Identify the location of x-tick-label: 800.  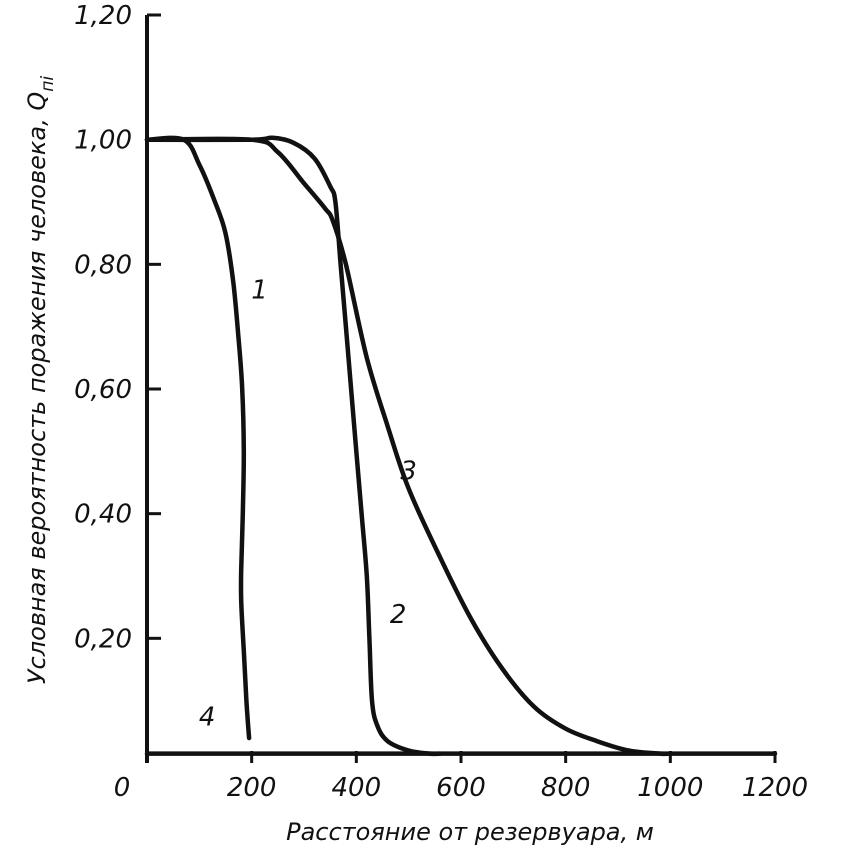
(566, 788).